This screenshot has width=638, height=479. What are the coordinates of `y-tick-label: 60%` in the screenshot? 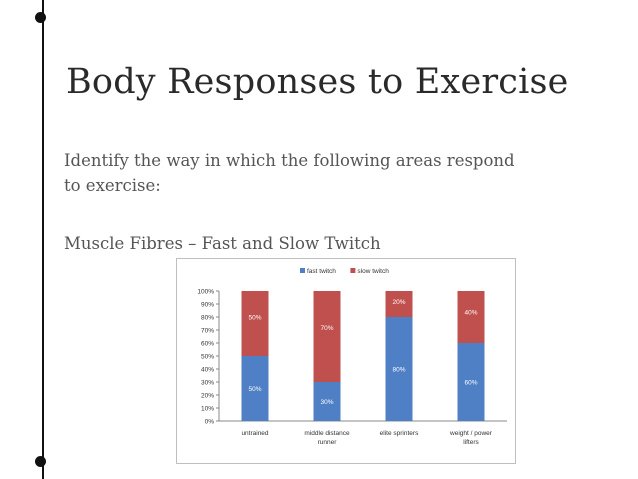 It's located at (207, 344).